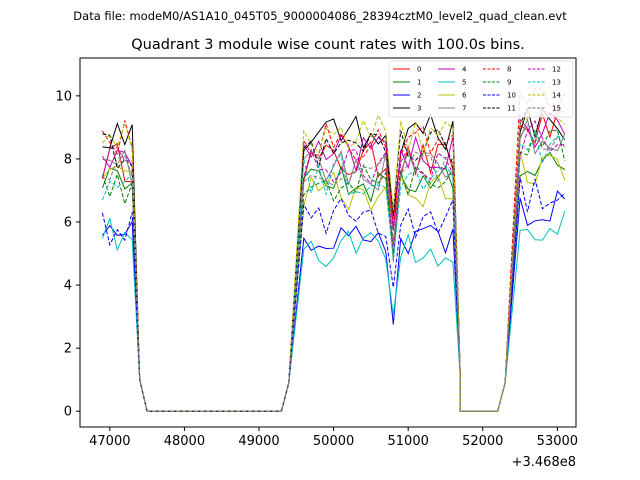 This screenshot has height=480, width=640. I want to click on x-tick-label: 48000, so click(184, 441).